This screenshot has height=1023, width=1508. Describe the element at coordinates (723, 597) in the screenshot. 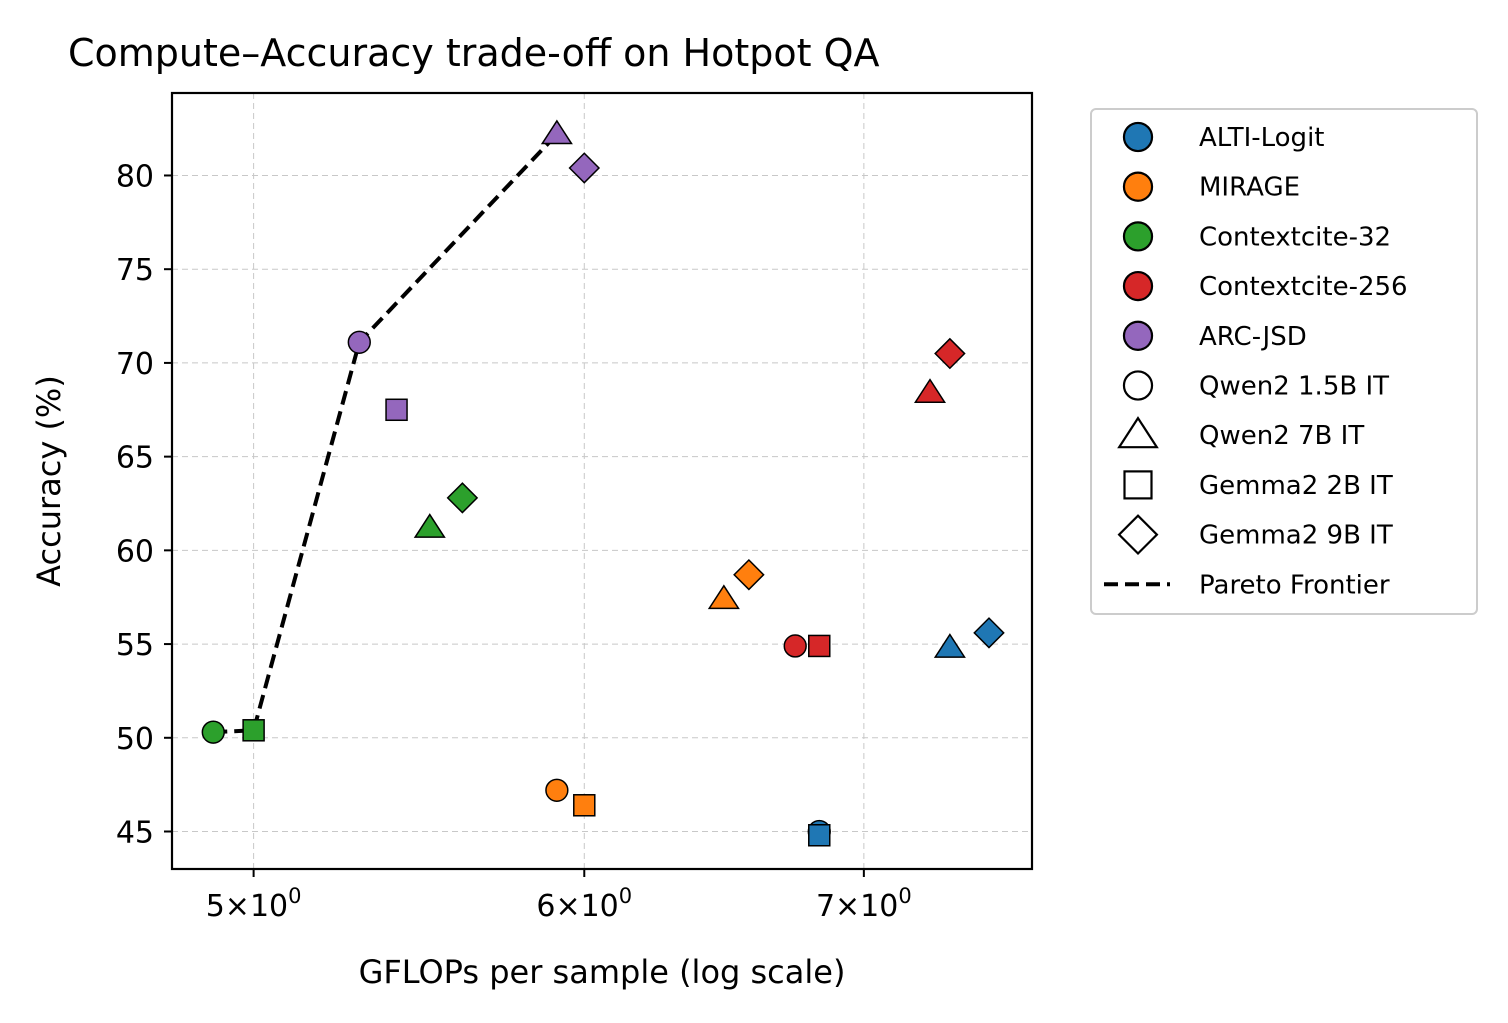

I see `point-mirage-triangle` at that location.